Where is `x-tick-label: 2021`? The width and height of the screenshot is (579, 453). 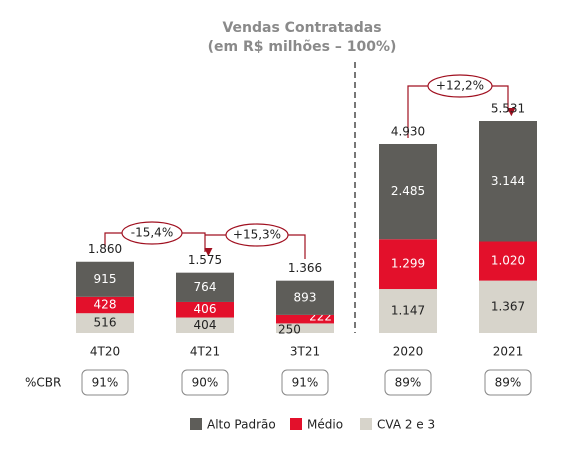 x-tick-label: 2021 is located at coordinates (508, 352).